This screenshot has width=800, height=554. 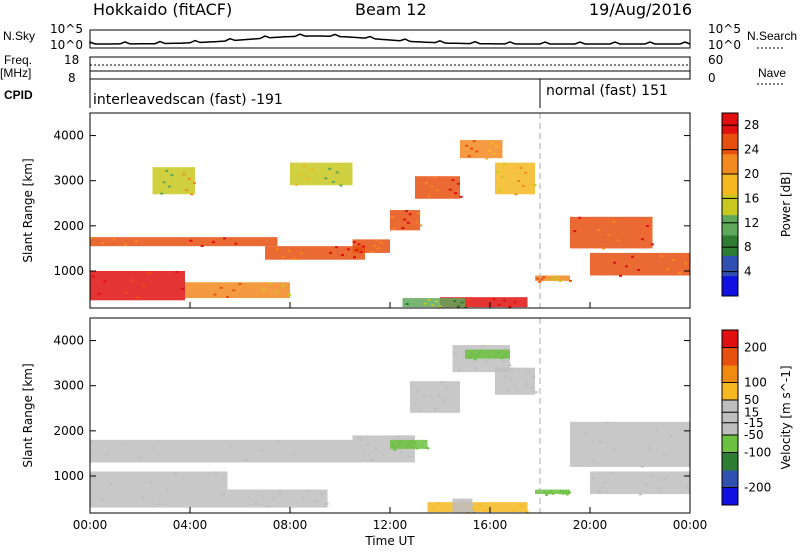 I want to click on colorbar: 4 8 12 16 20 24 28 Power [dB], so click(x=757, y=204).